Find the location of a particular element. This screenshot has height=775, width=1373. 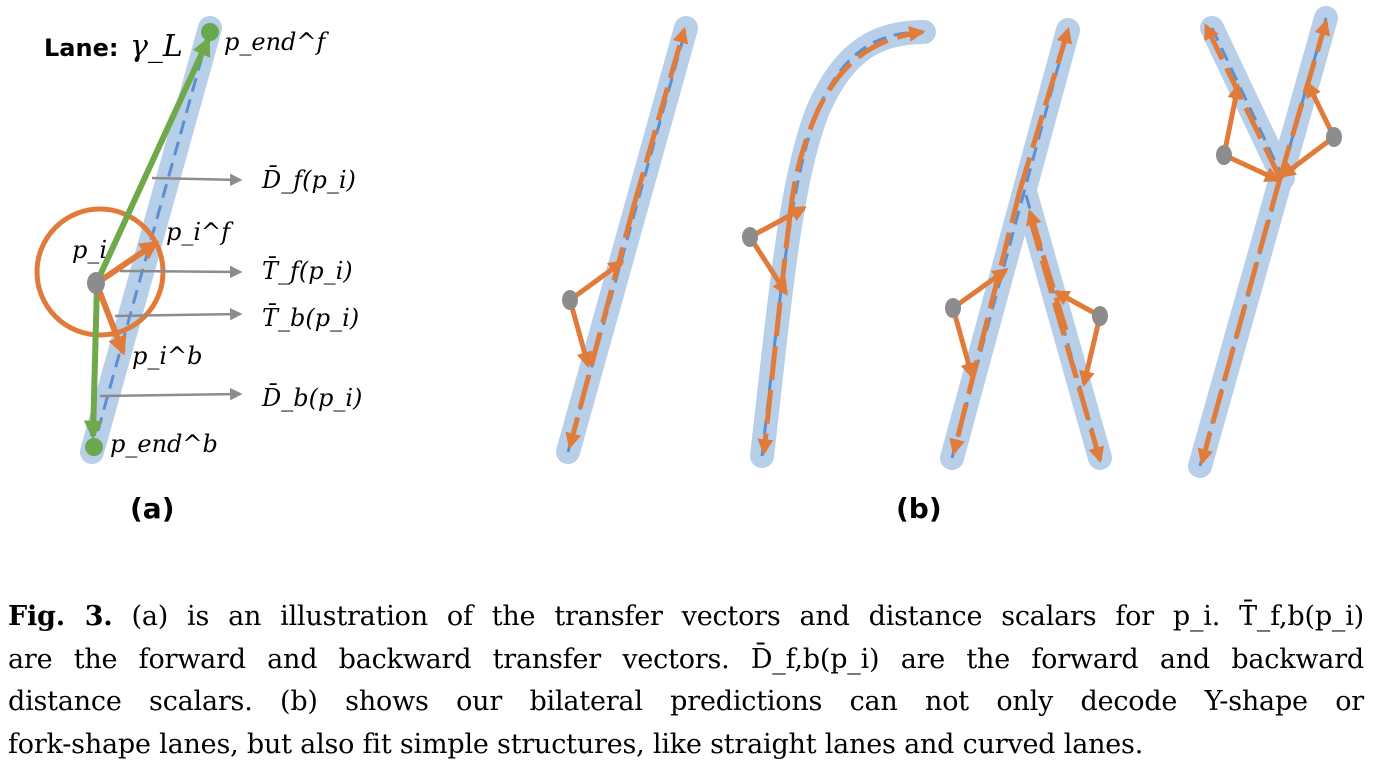

pointer-Tf is located at coordinates (181, 272).